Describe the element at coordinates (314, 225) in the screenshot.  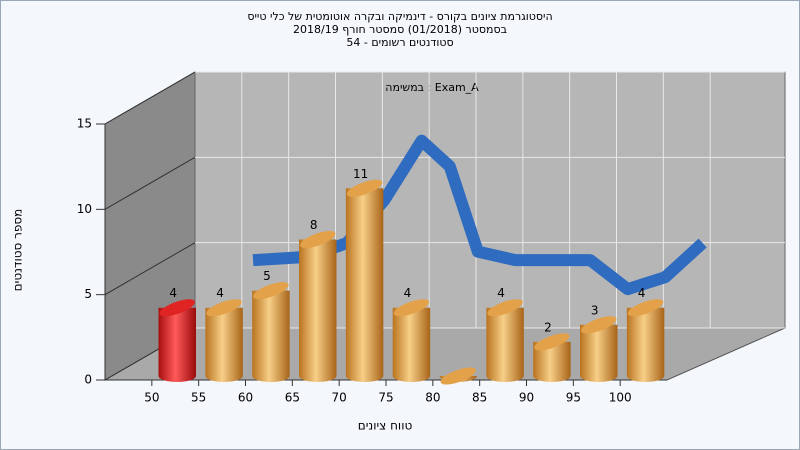
I see `value-label: 8` at that location.